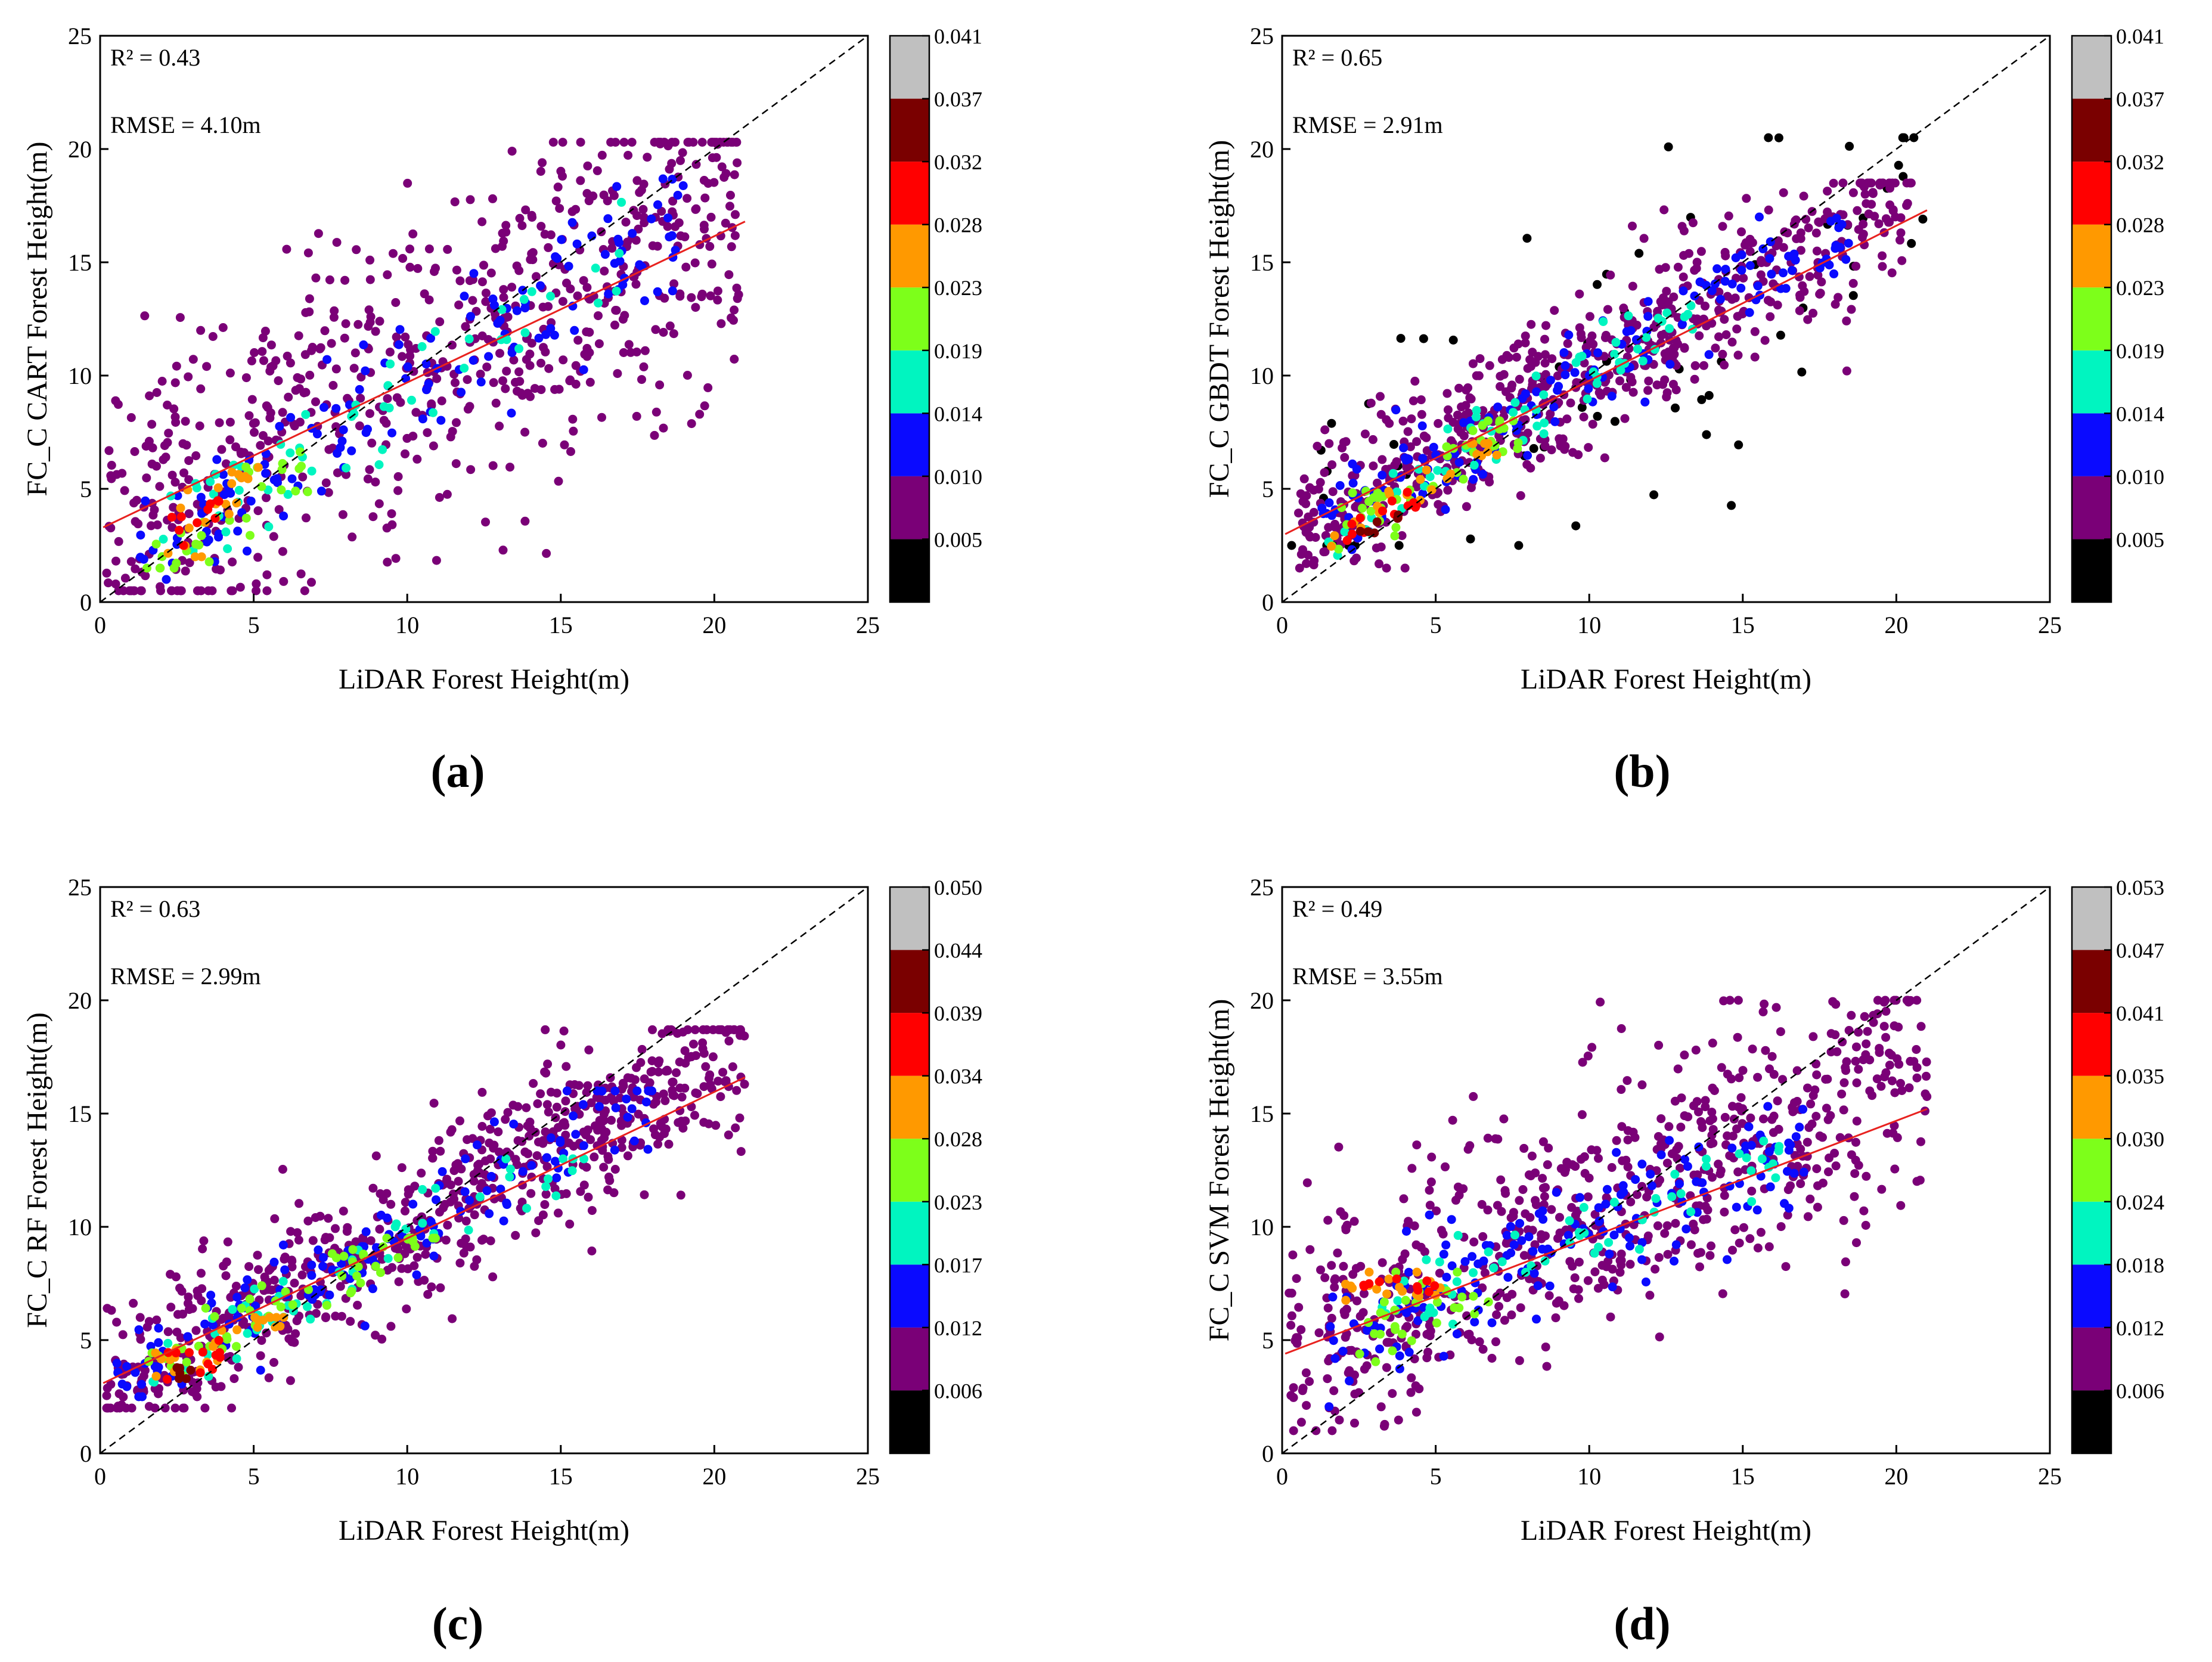 The height and width of the screenshot is (1662, 2212). What do you see at coordinates (958, 225) in the screenshot?
I see `colorbar-tick-label: 0.028` at bounding box center [958, 225].